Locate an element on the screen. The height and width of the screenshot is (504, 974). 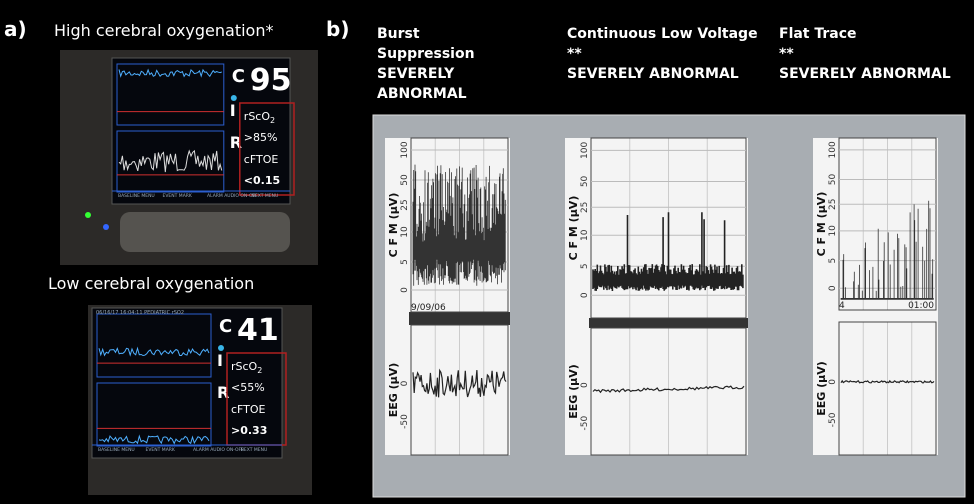
label: <0.15 is located at coordinates (262, 180).